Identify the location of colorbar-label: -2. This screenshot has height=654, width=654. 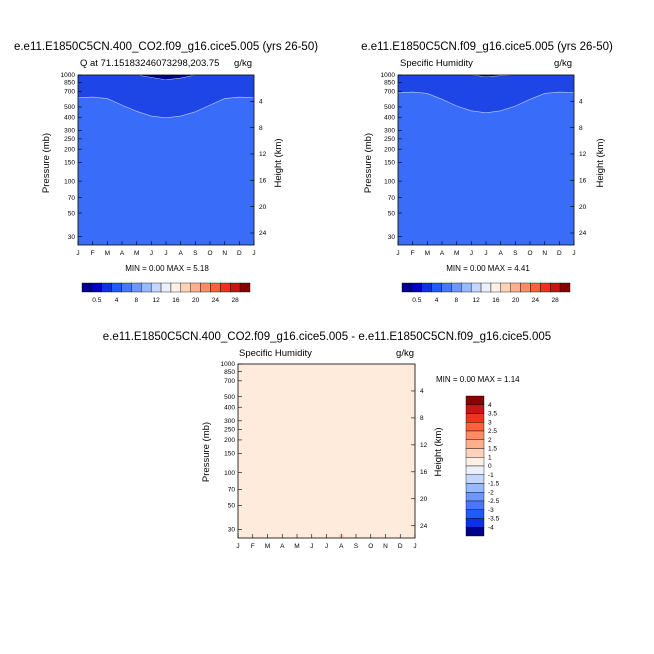
(491, 492).